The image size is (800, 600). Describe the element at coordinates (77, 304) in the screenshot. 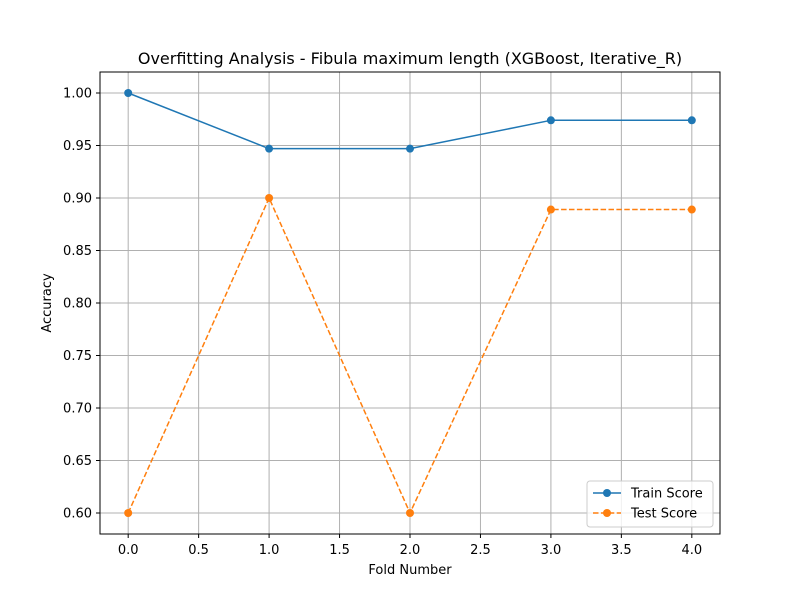

I see `y-tick-label: 0.80` at that location.